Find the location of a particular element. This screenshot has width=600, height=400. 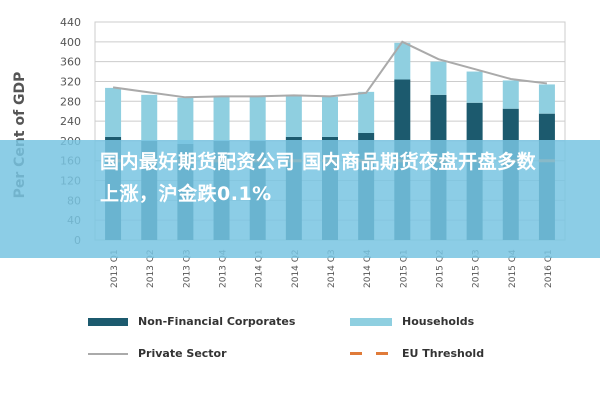

x-tick-label: 2013 Q1 is located at coordinates (115, 268).